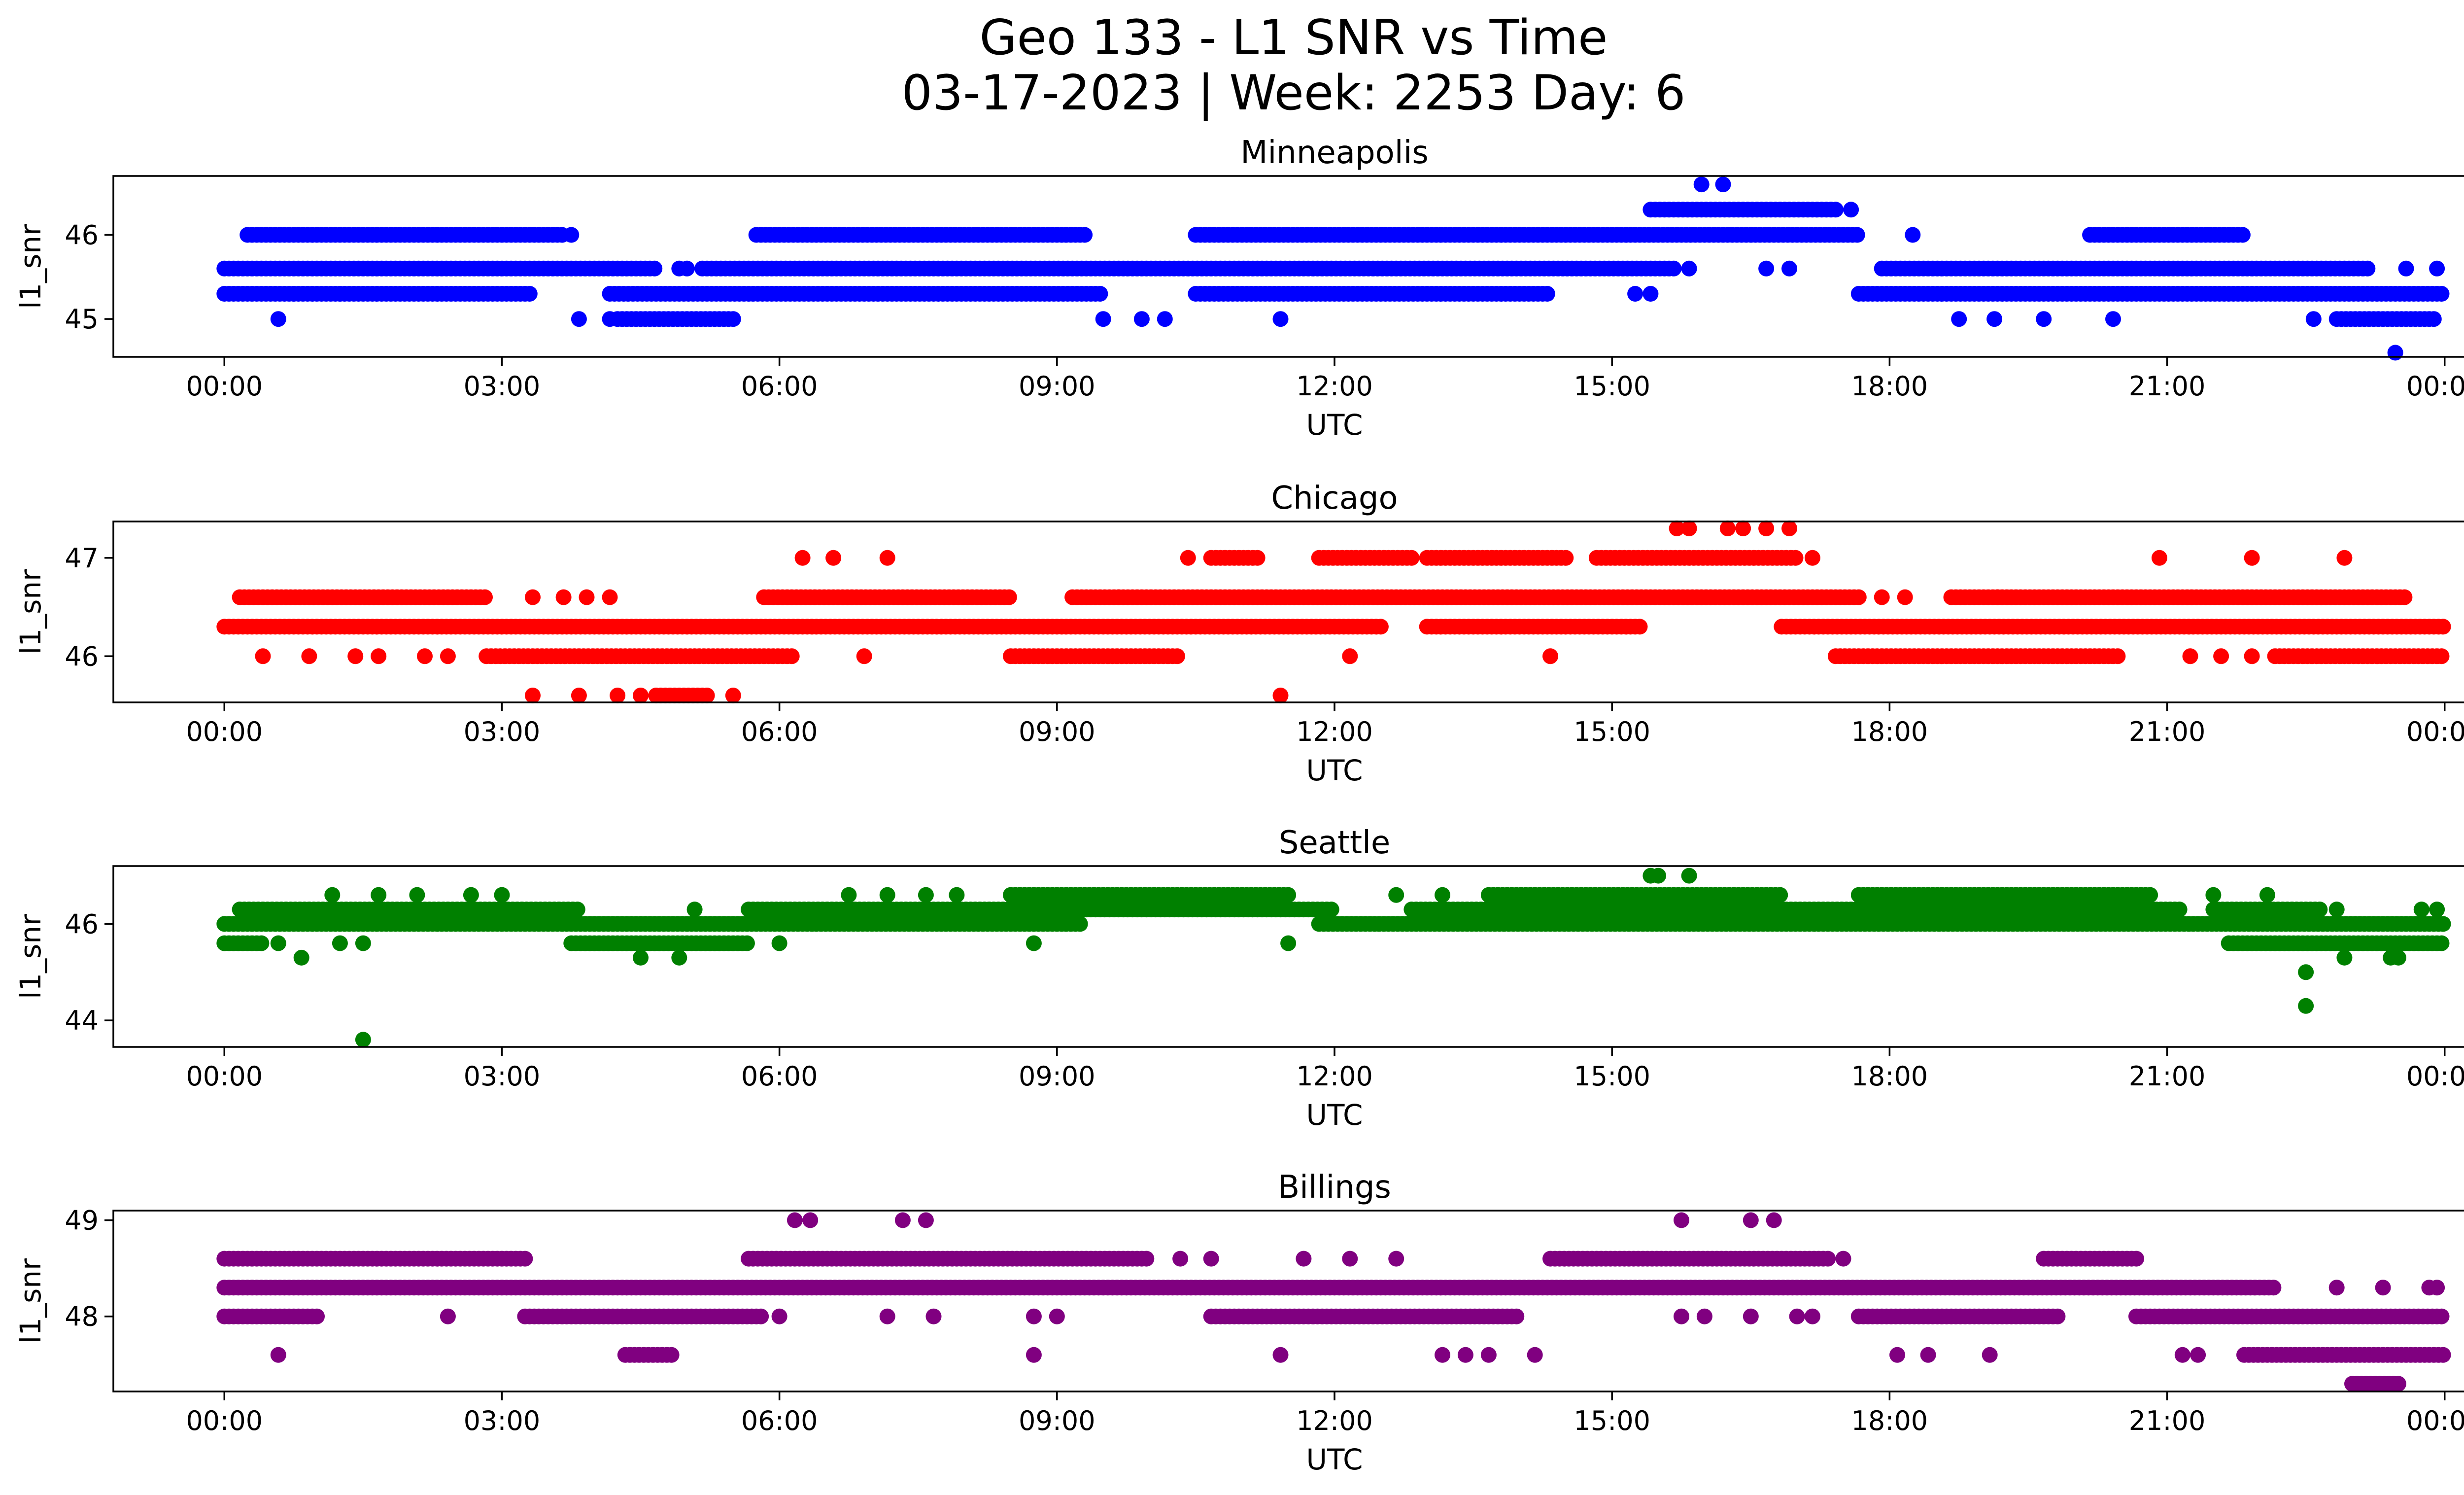  I want to click on subplot-title: Chicago, so click(1334, 498).